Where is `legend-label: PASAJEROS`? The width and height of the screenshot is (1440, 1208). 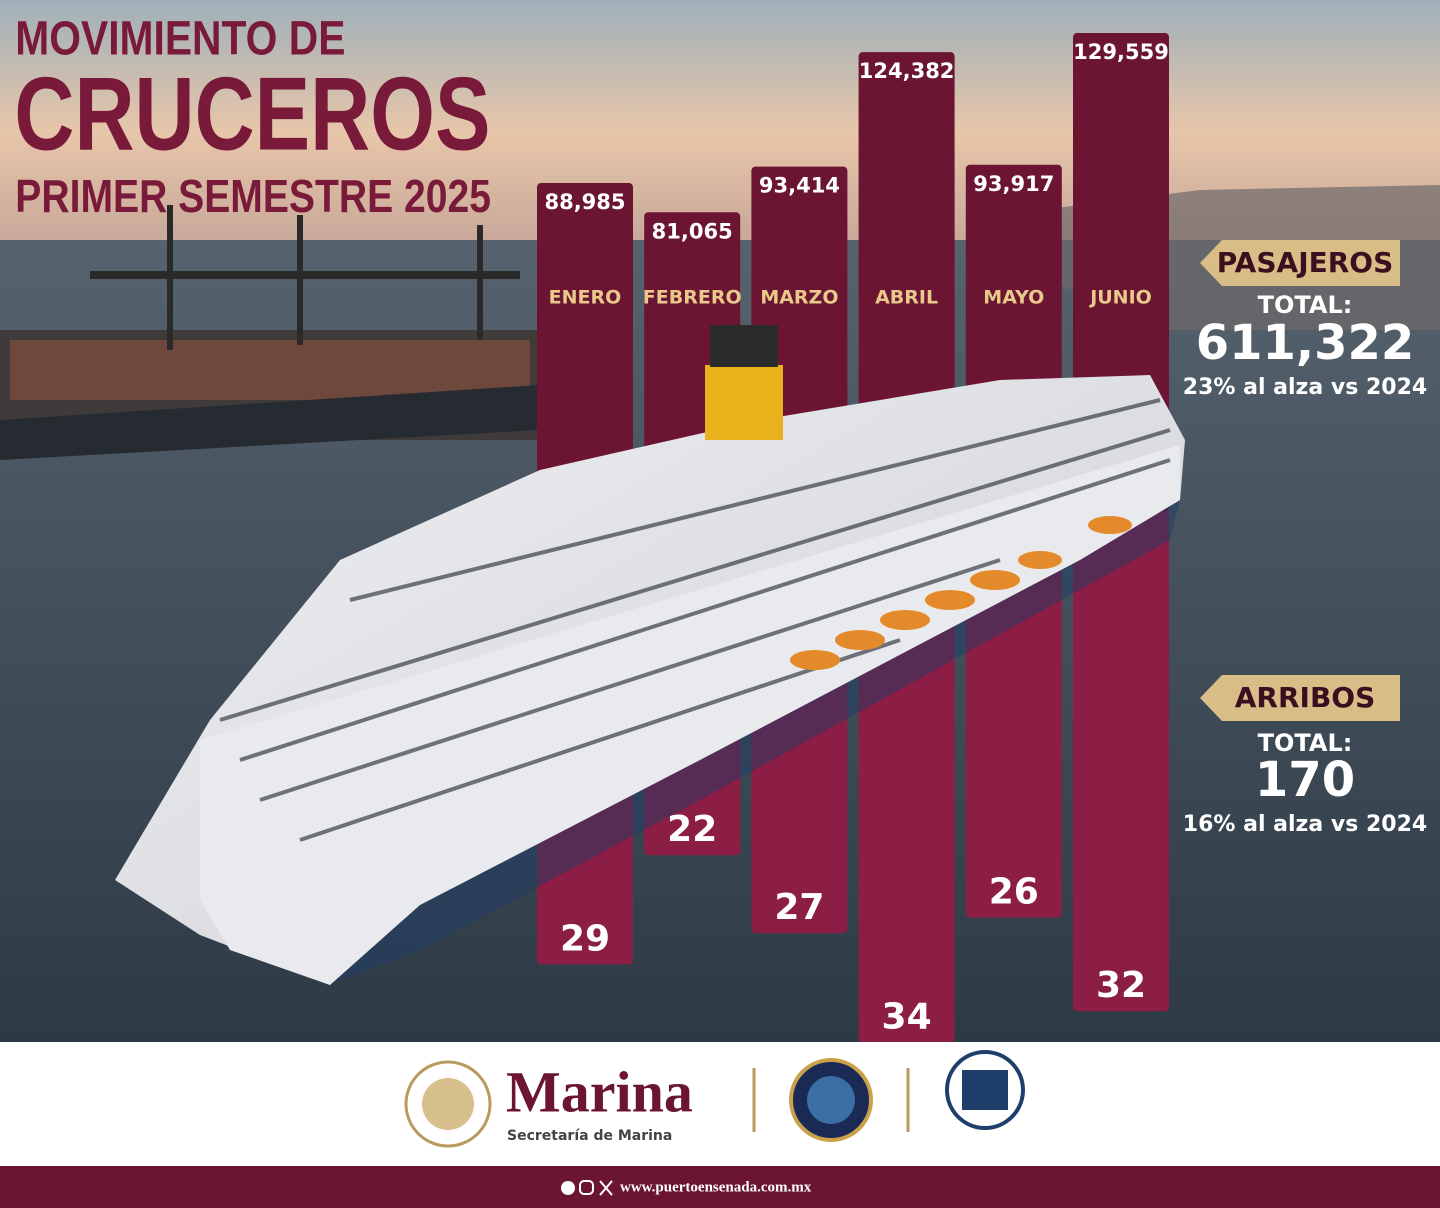
legend-label: PASAJEROS is located at coordinates (1305, 262).